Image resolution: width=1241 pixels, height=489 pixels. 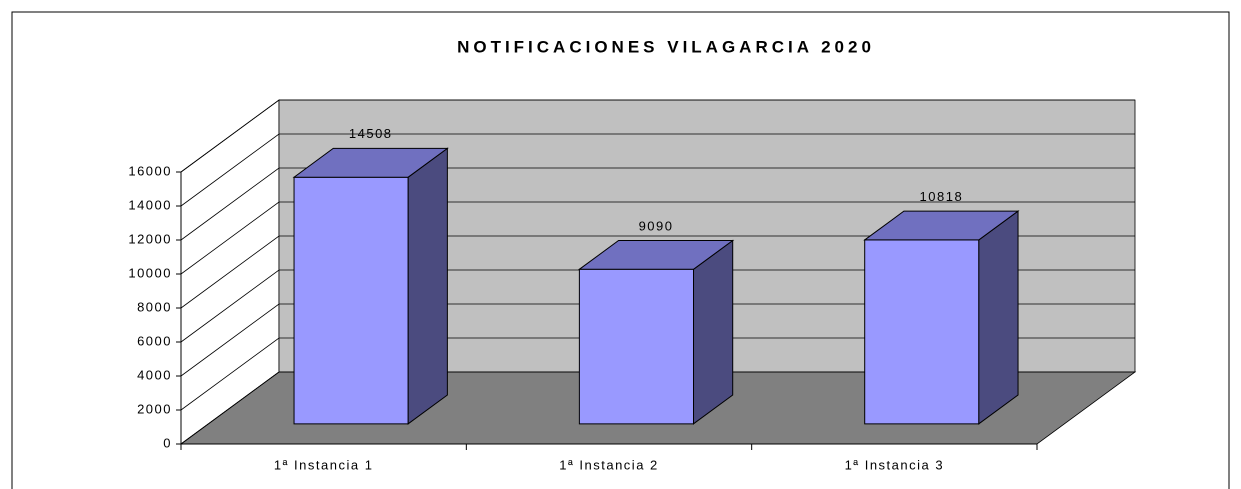 What do you see at coordinates (324, 464) in the screenshot?
I see `x-tick-label: 1ª Instancia 1` at bounding box center [324, 464].